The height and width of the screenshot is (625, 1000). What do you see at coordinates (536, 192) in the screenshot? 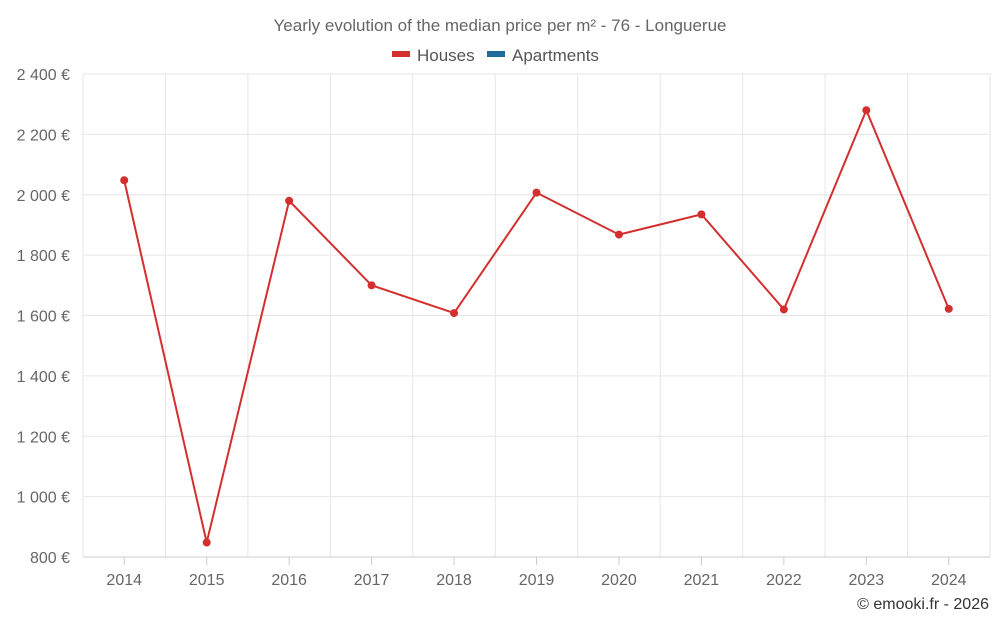
I see `data-point-houses-2019` at bounding box center [536, 192].